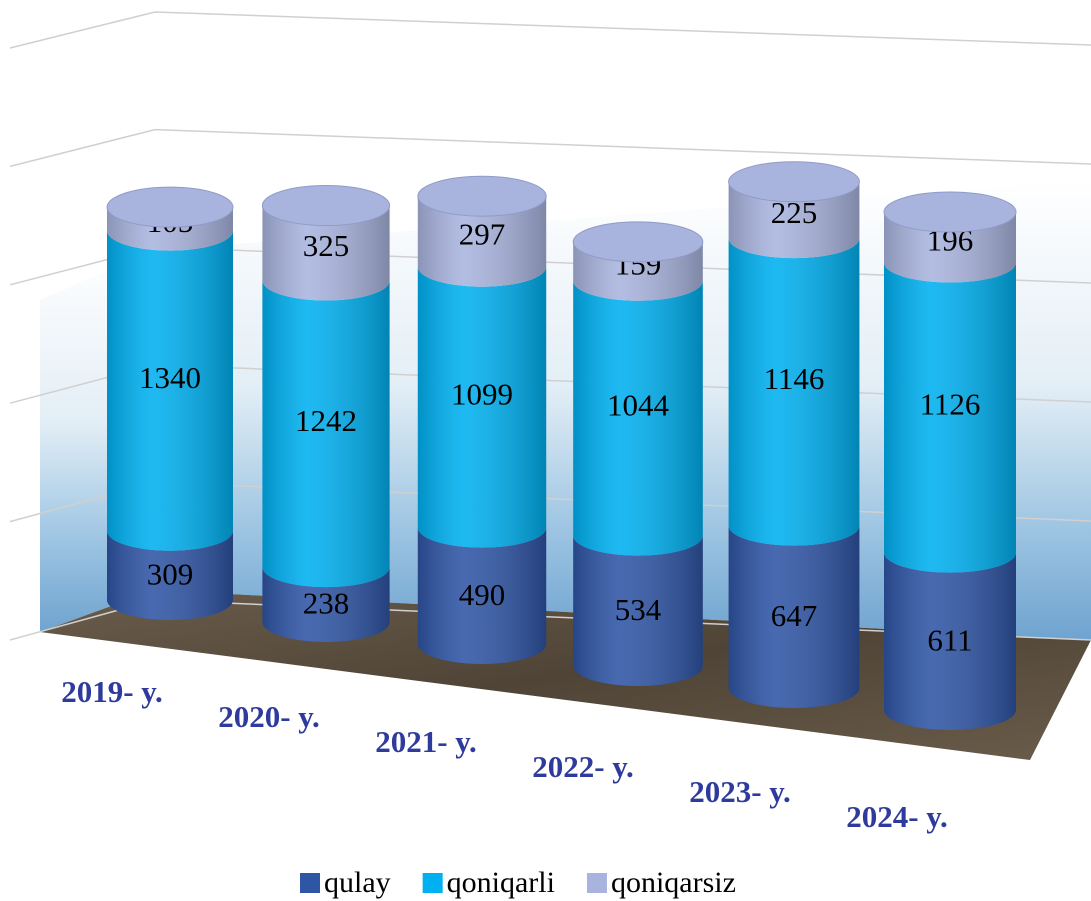 The image size is (1091, 901). I want to click on data-label: 1340, so click(170, 377).